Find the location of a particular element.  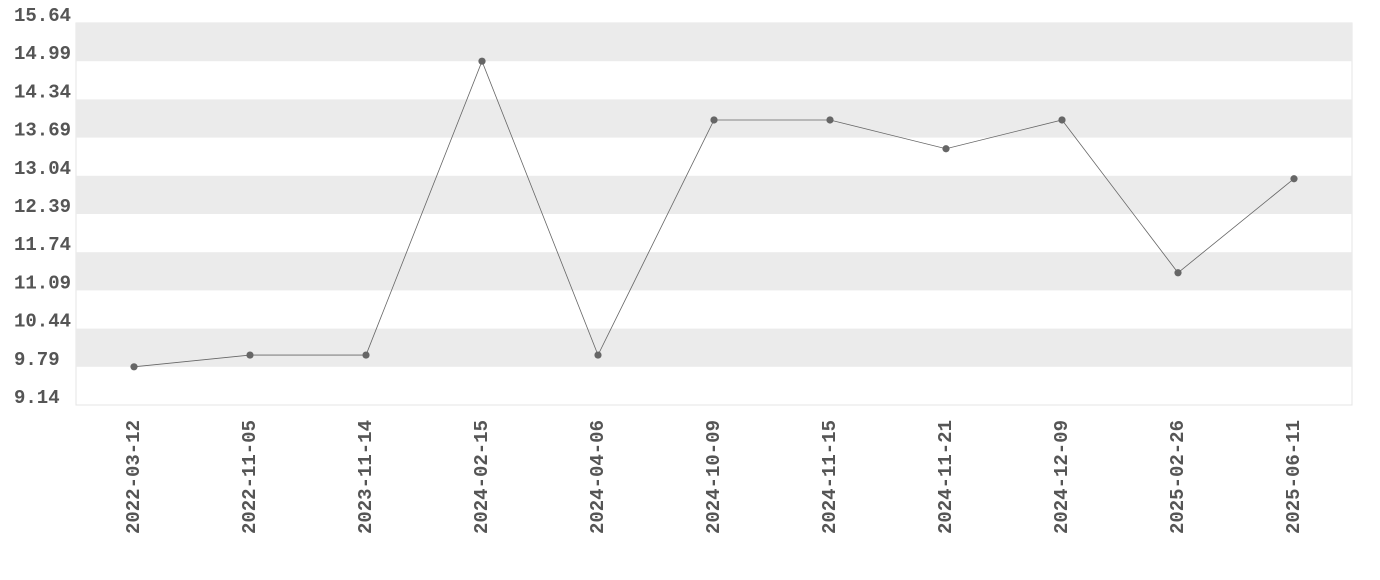

y-tick-label: 14.99 is located at coordinates (42, 54).